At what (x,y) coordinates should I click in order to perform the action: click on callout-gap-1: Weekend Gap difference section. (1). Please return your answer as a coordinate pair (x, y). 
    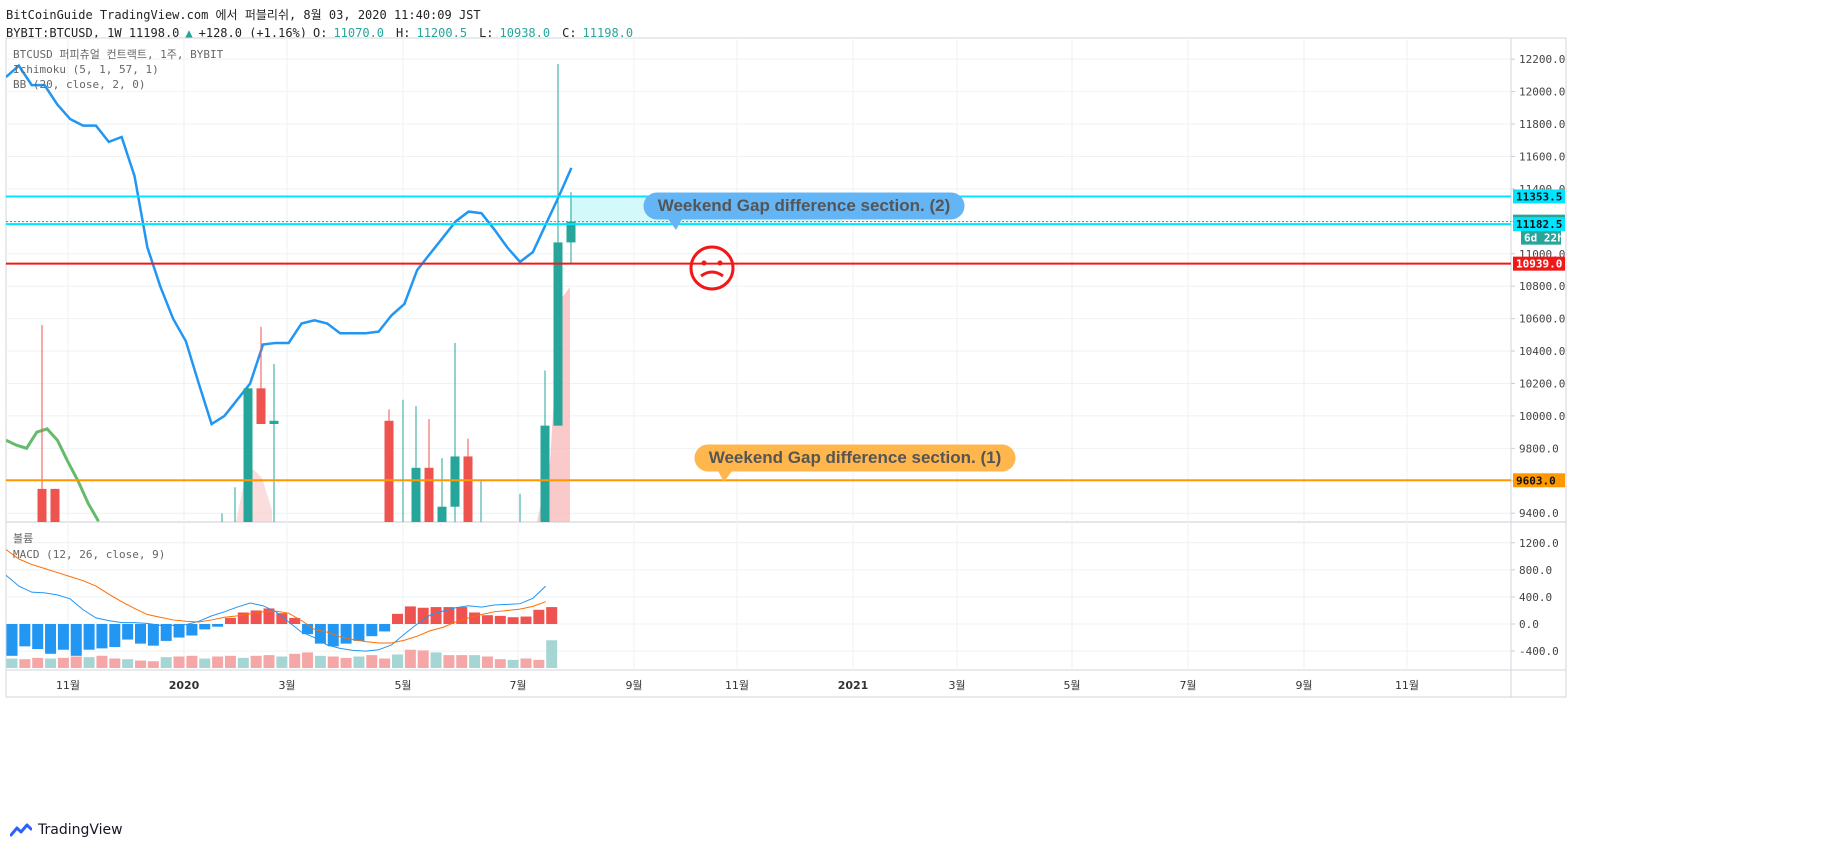
    Looking at the image, I should click on (855, 463).